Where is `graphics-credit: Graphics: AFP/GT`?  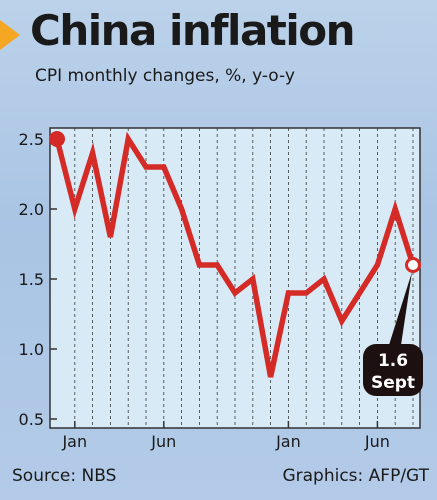
graphics-credit: Graphics: AFP/GT is located at coordinates (355, 476).